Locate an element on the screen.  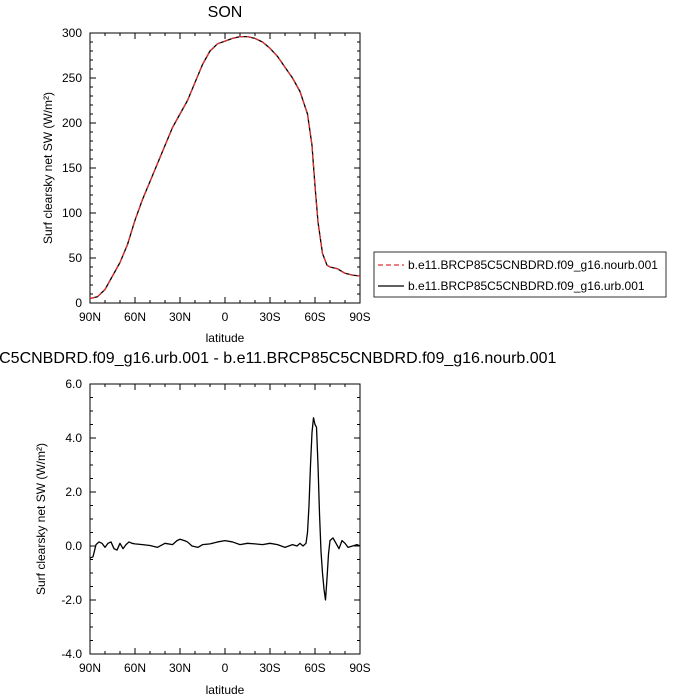
p1-ytick-label-4: 4.0 is located at coordinates (73, 438).